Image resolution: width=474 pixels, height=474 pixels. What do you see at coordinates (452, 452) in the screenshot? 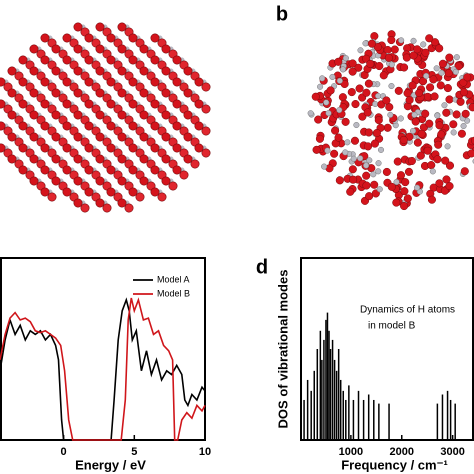
I see `x-tick-label: 3000` at bounding box center [452, 452].